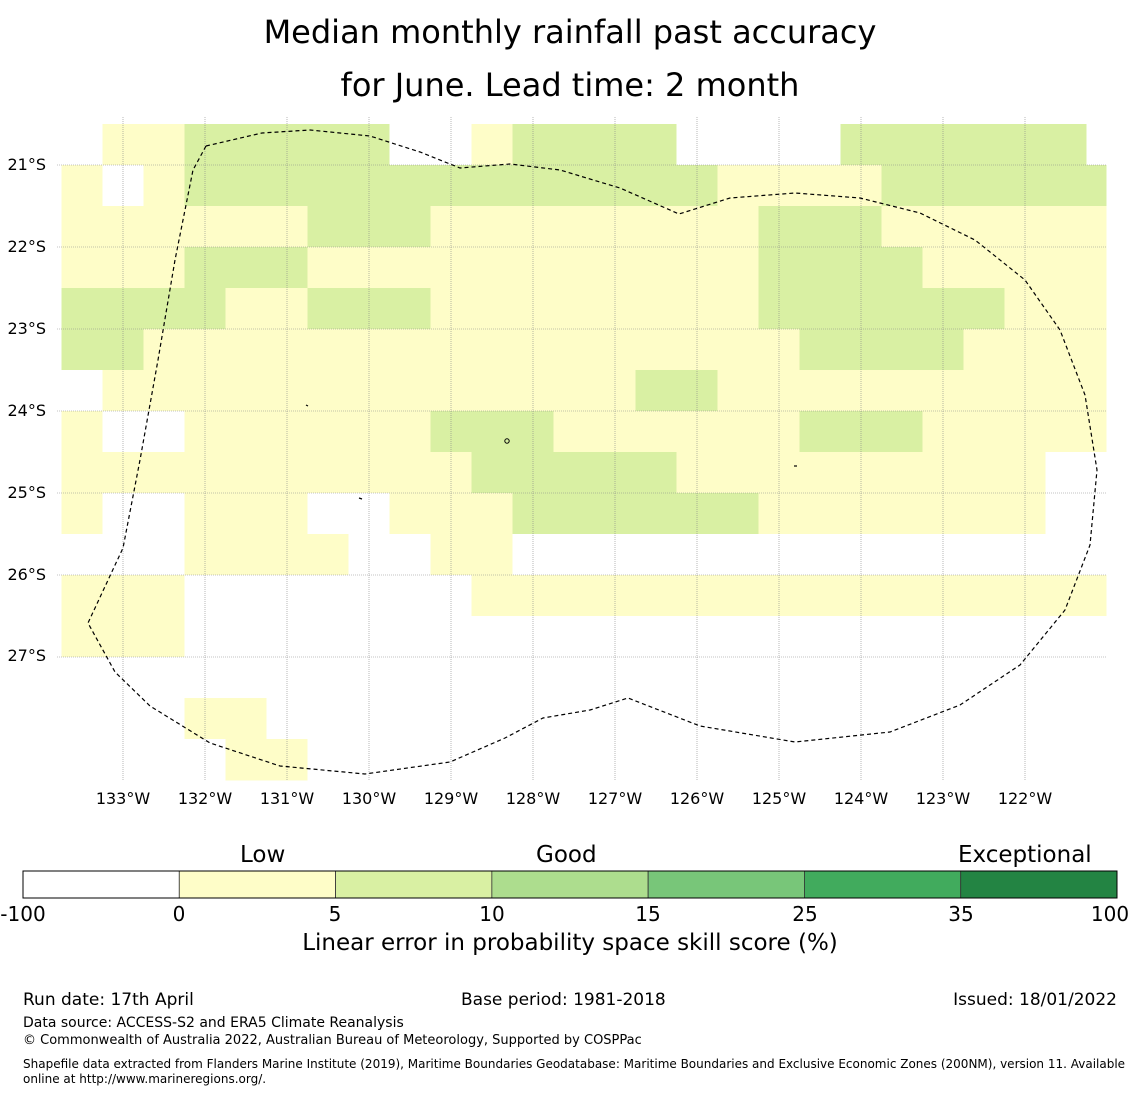 The width and height of the screenshot is (1140, 1095). I want to click on lon-label: 122°W, so click(1025, 798).